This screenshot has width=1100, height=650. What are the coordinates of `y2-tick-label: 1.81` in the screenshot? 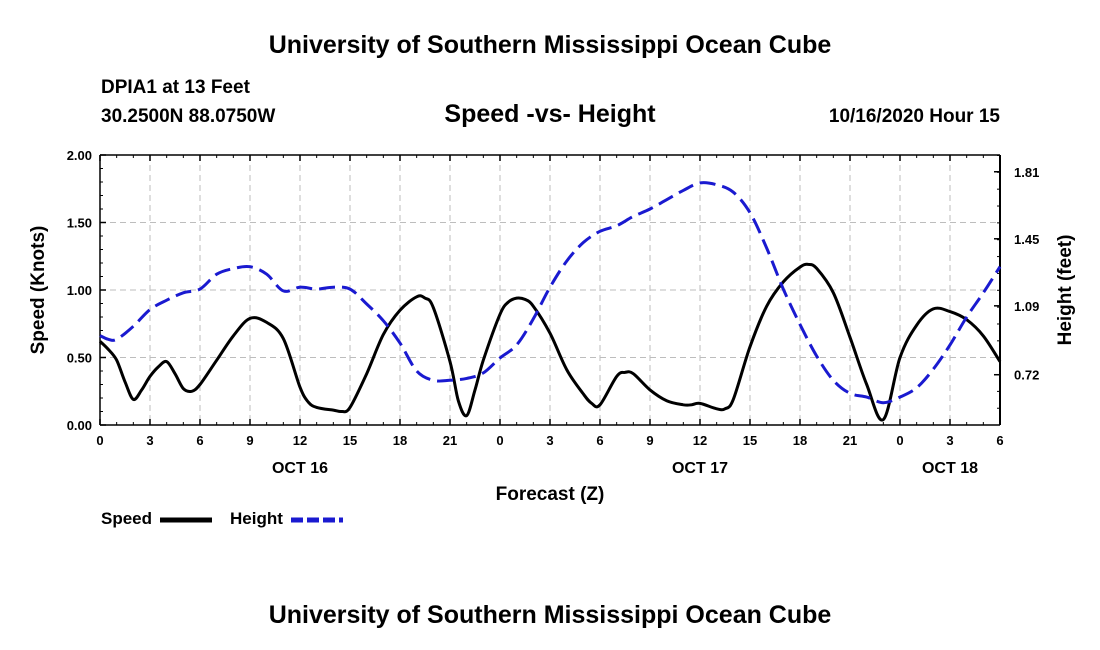 It's located at (1026, 172).